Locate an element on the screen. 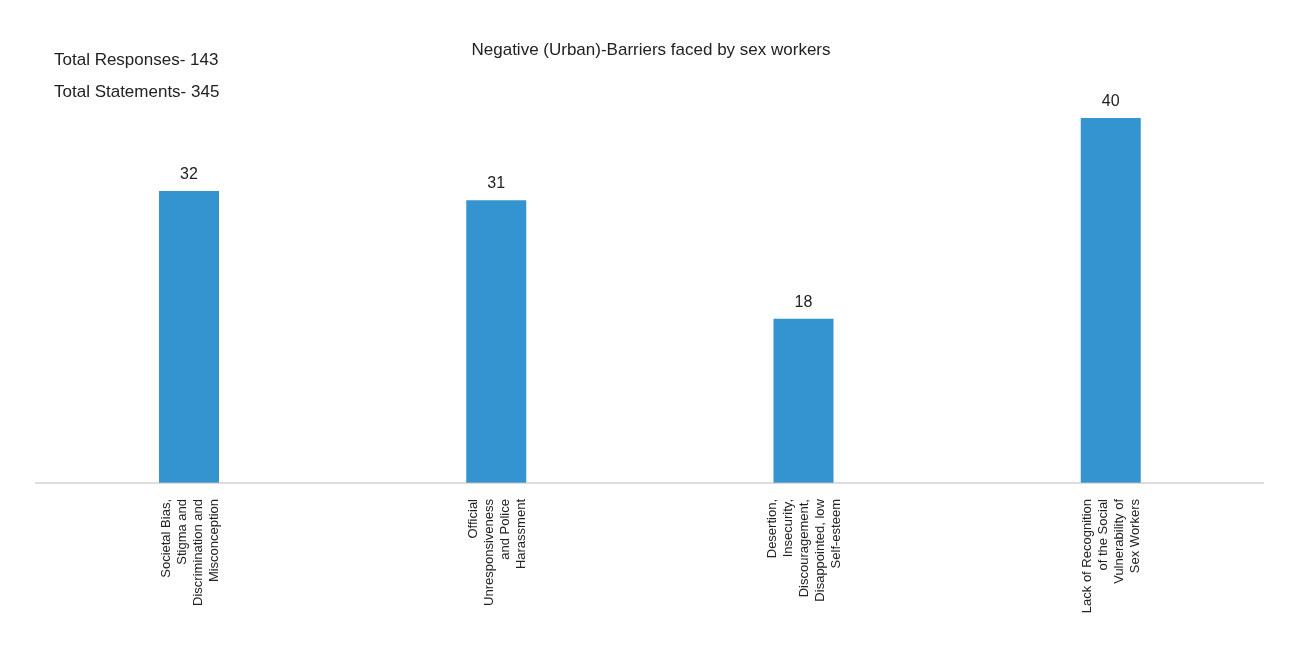  text: Total Statements- 345 is located at coordinates (137, 92).